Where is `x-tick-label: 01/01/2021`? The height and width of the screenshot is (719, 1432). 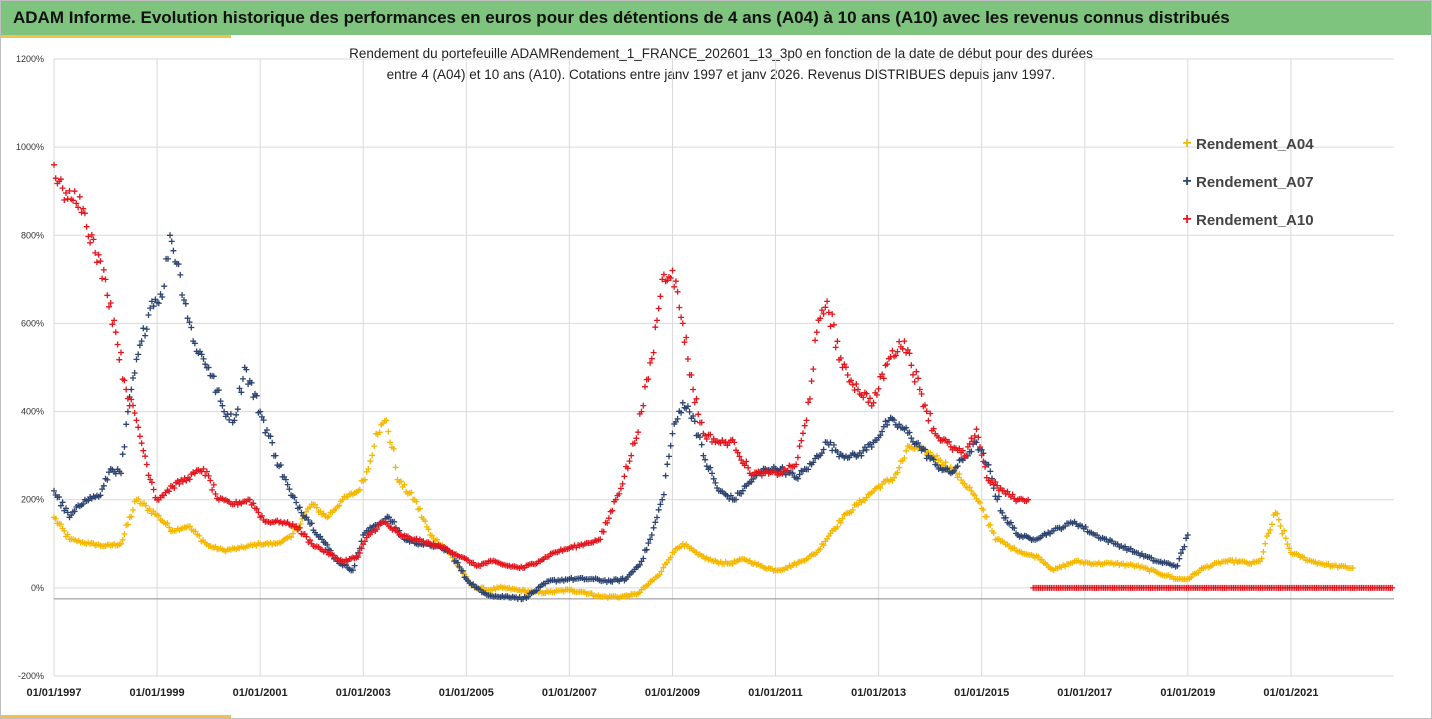
x-tick-label: 01/01/2021 is located at coordinates (1290, 693).